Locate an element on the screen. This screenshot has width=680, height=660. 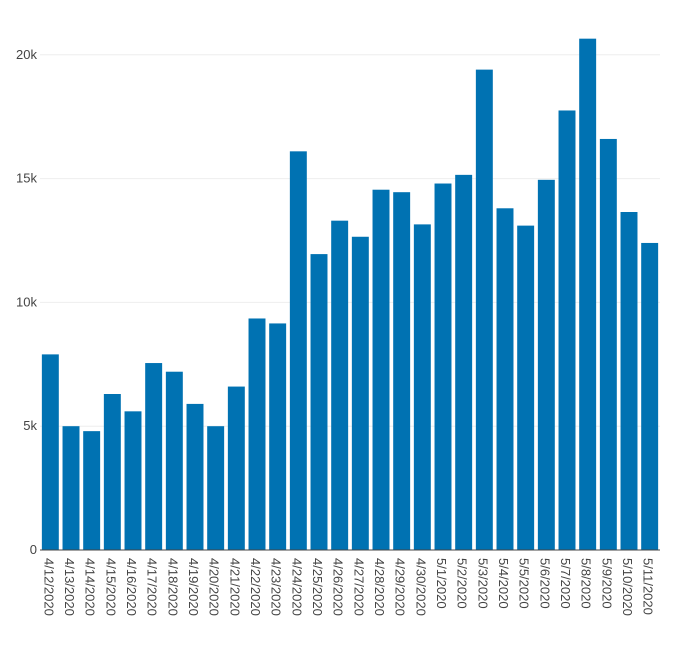
x-tick-label: 4/30/2020 is located at coordinates (420, 587).